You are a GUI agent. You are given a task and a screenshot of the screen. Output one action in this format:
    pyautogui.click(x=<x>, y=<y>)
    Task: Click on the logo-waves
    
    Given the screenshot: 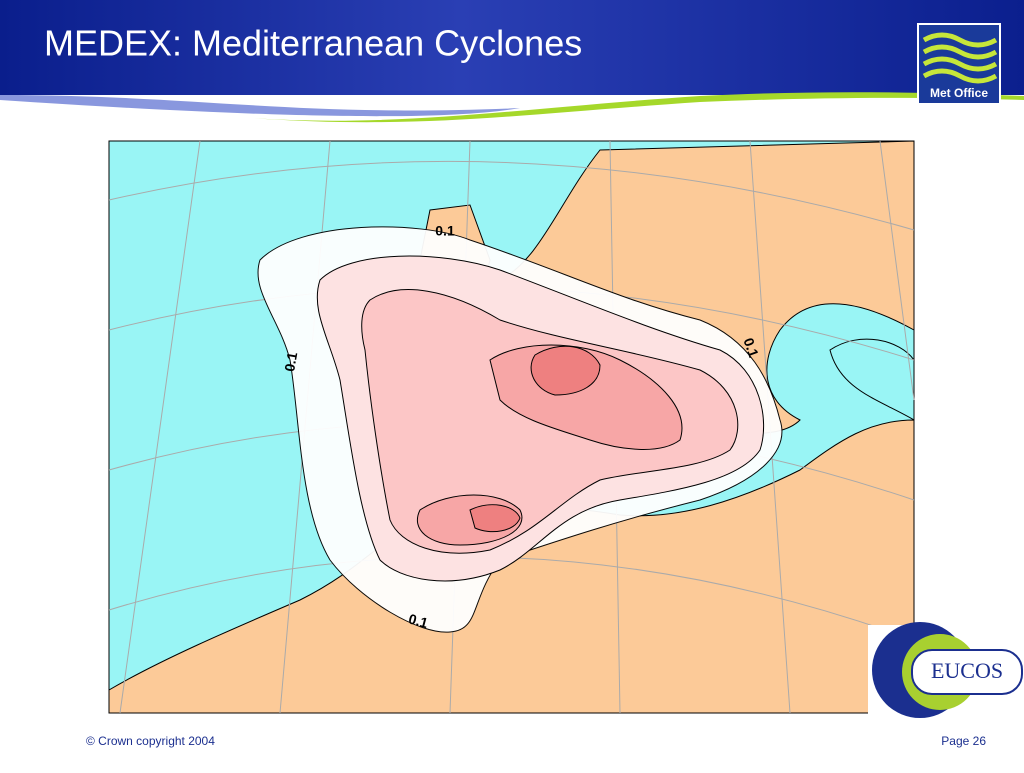 What is the action you would take?
    pyautogui.click(x=960, y=58)
    